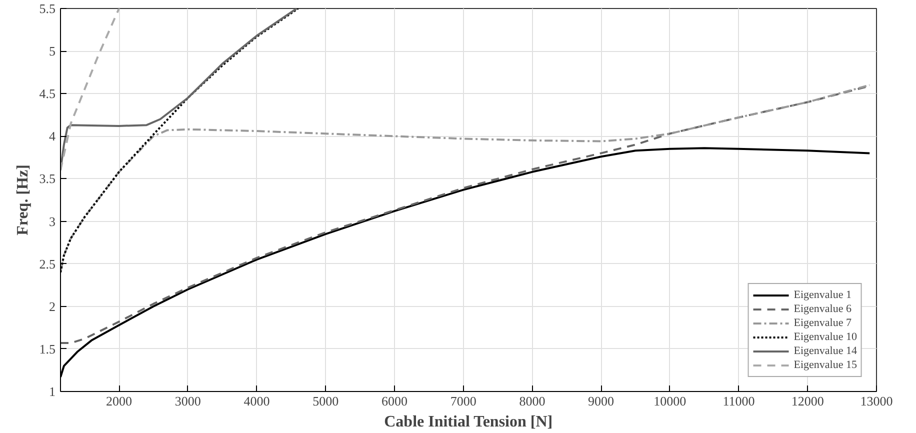  Describe the element at coordinates (876, 401) in the screenshot. I see `x-tick-label: 13000` at that location.